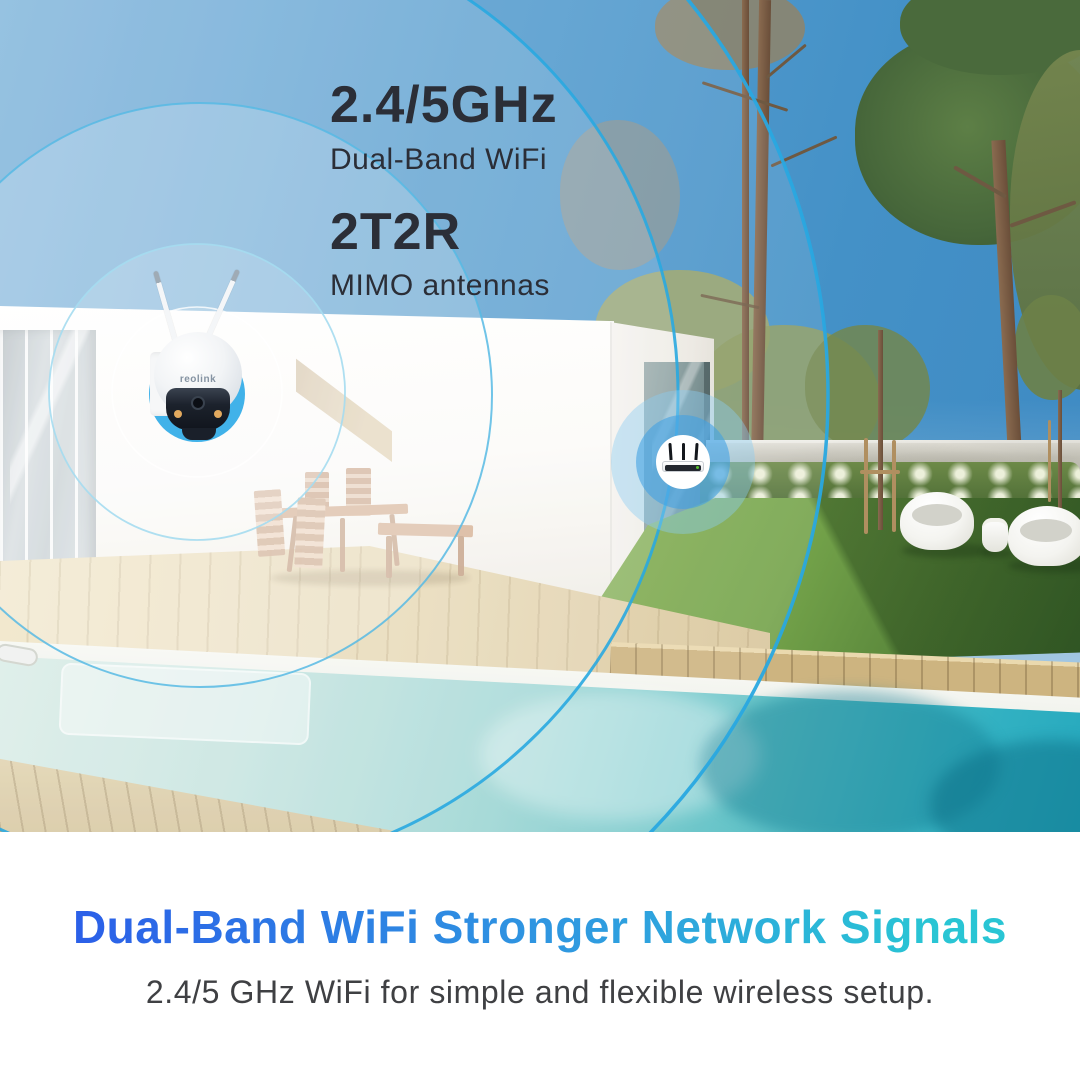  What do you see at coordinates (683, 462) in the screenshot?
I see `wifi-router-icon` at bounding box center [683, 462].